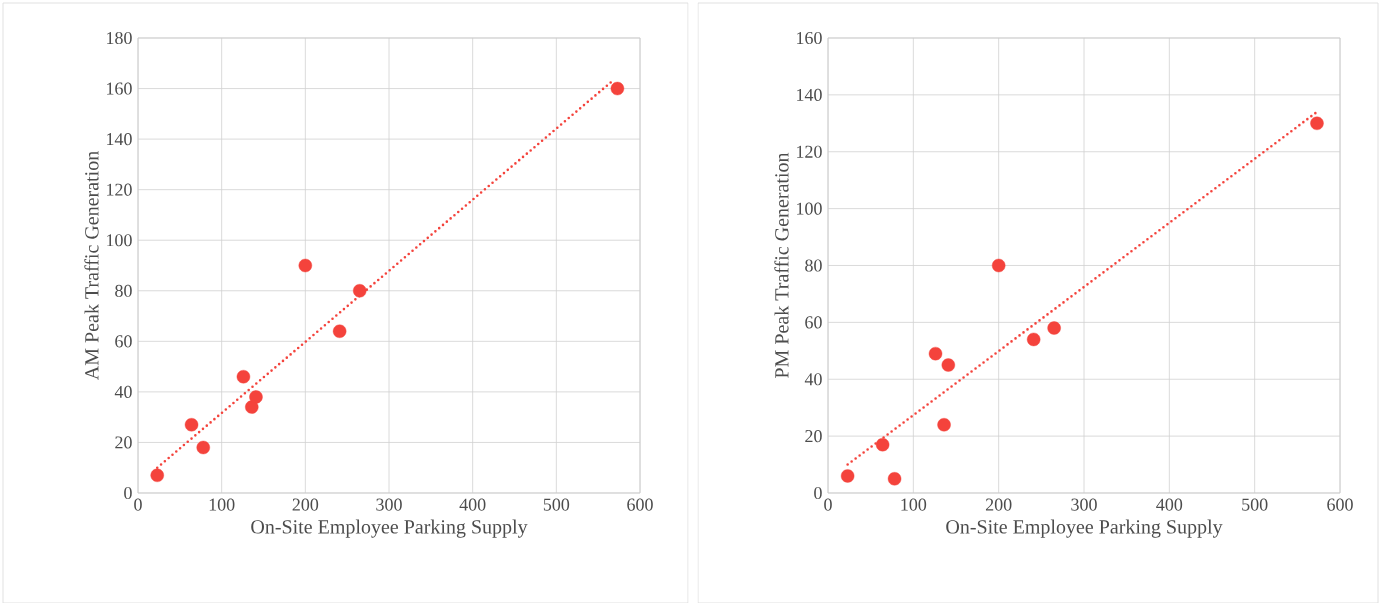  I want to click on y-axis-title: AM Peak Traffic Generation, so click(91, 266).